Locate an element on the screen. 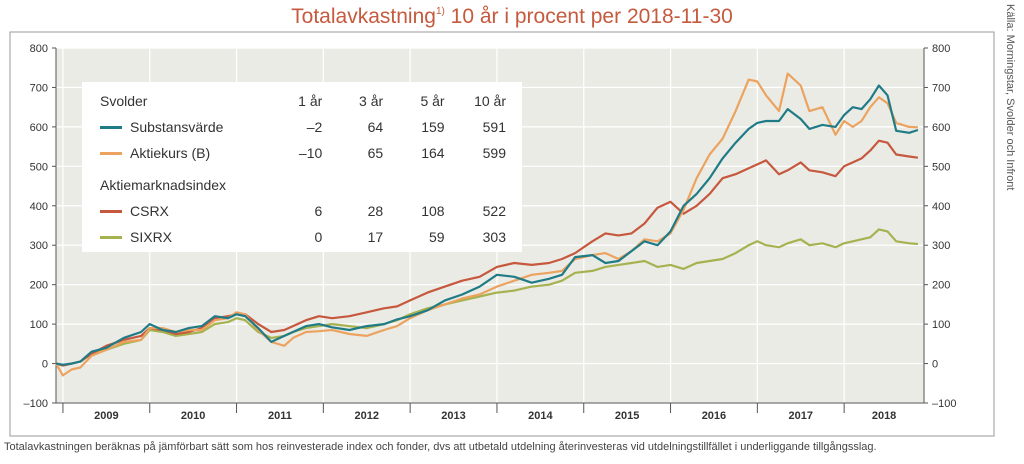  y-tick-label-right: 300 is located at coordinates (941, 246).